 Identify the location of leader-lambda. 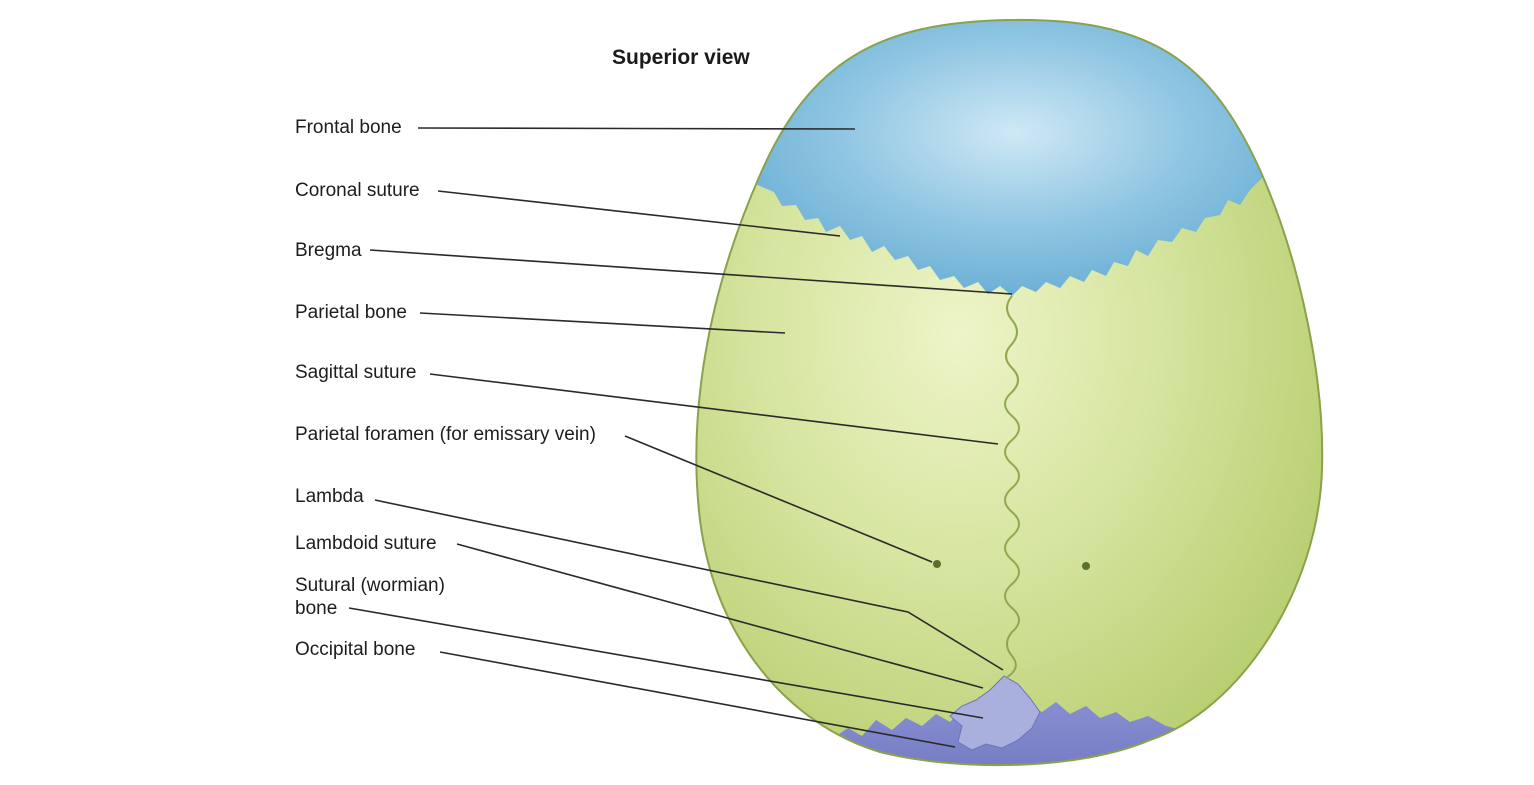
(689, 585).